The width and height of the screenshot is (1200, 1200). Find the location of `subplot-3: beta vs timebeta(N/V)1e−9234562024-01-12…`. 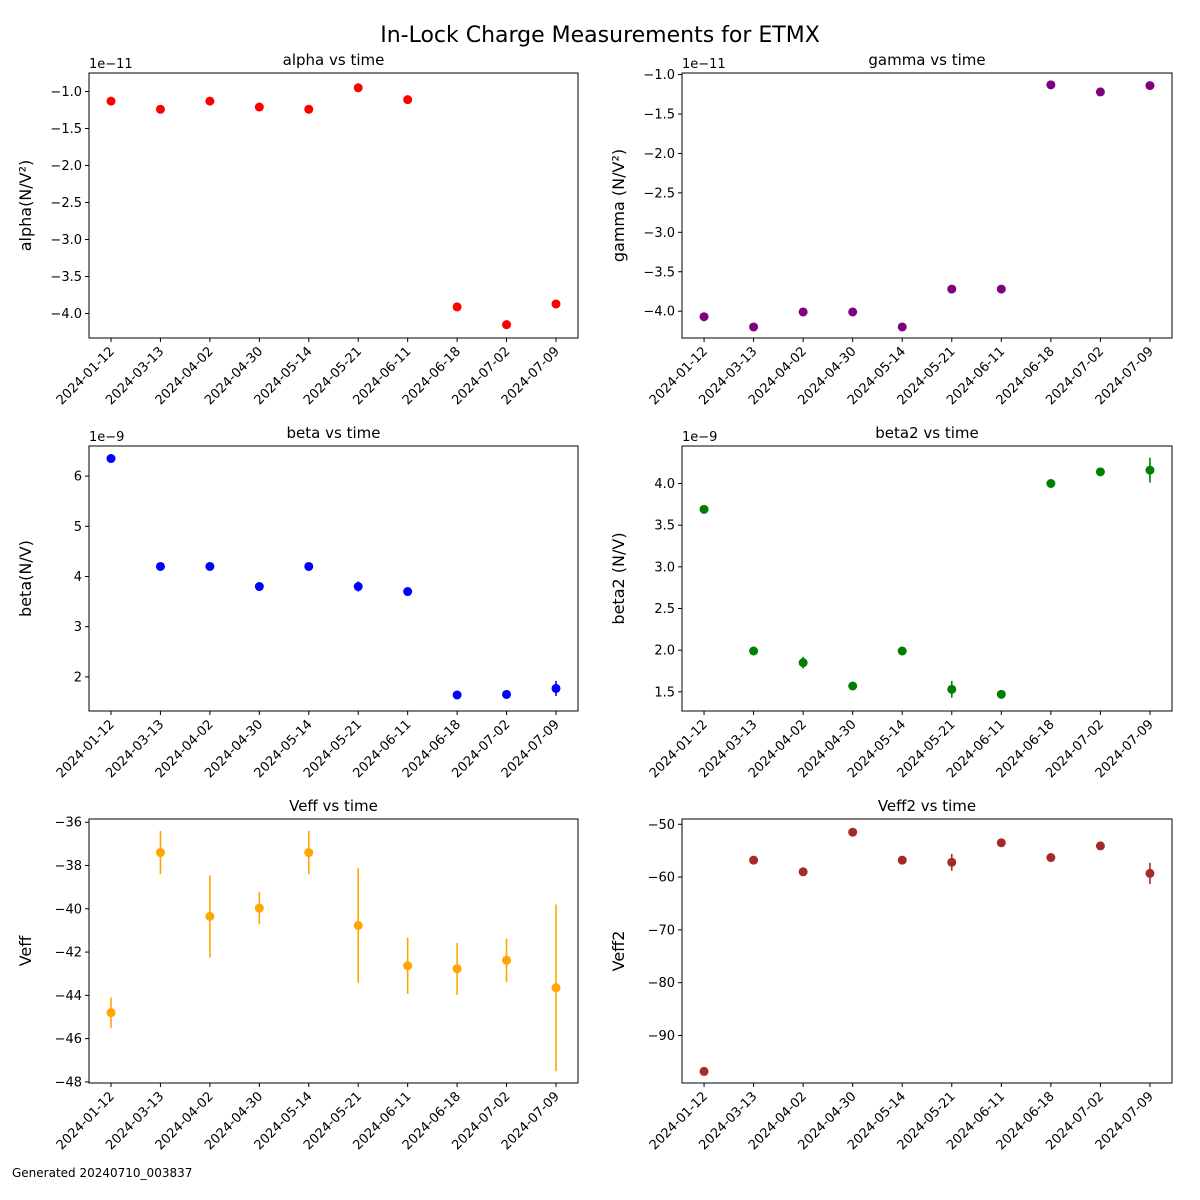

subplot-3: beta vs timebeta(N/V)1e−9234562024-01-12… is located at coordinates (297, 602).